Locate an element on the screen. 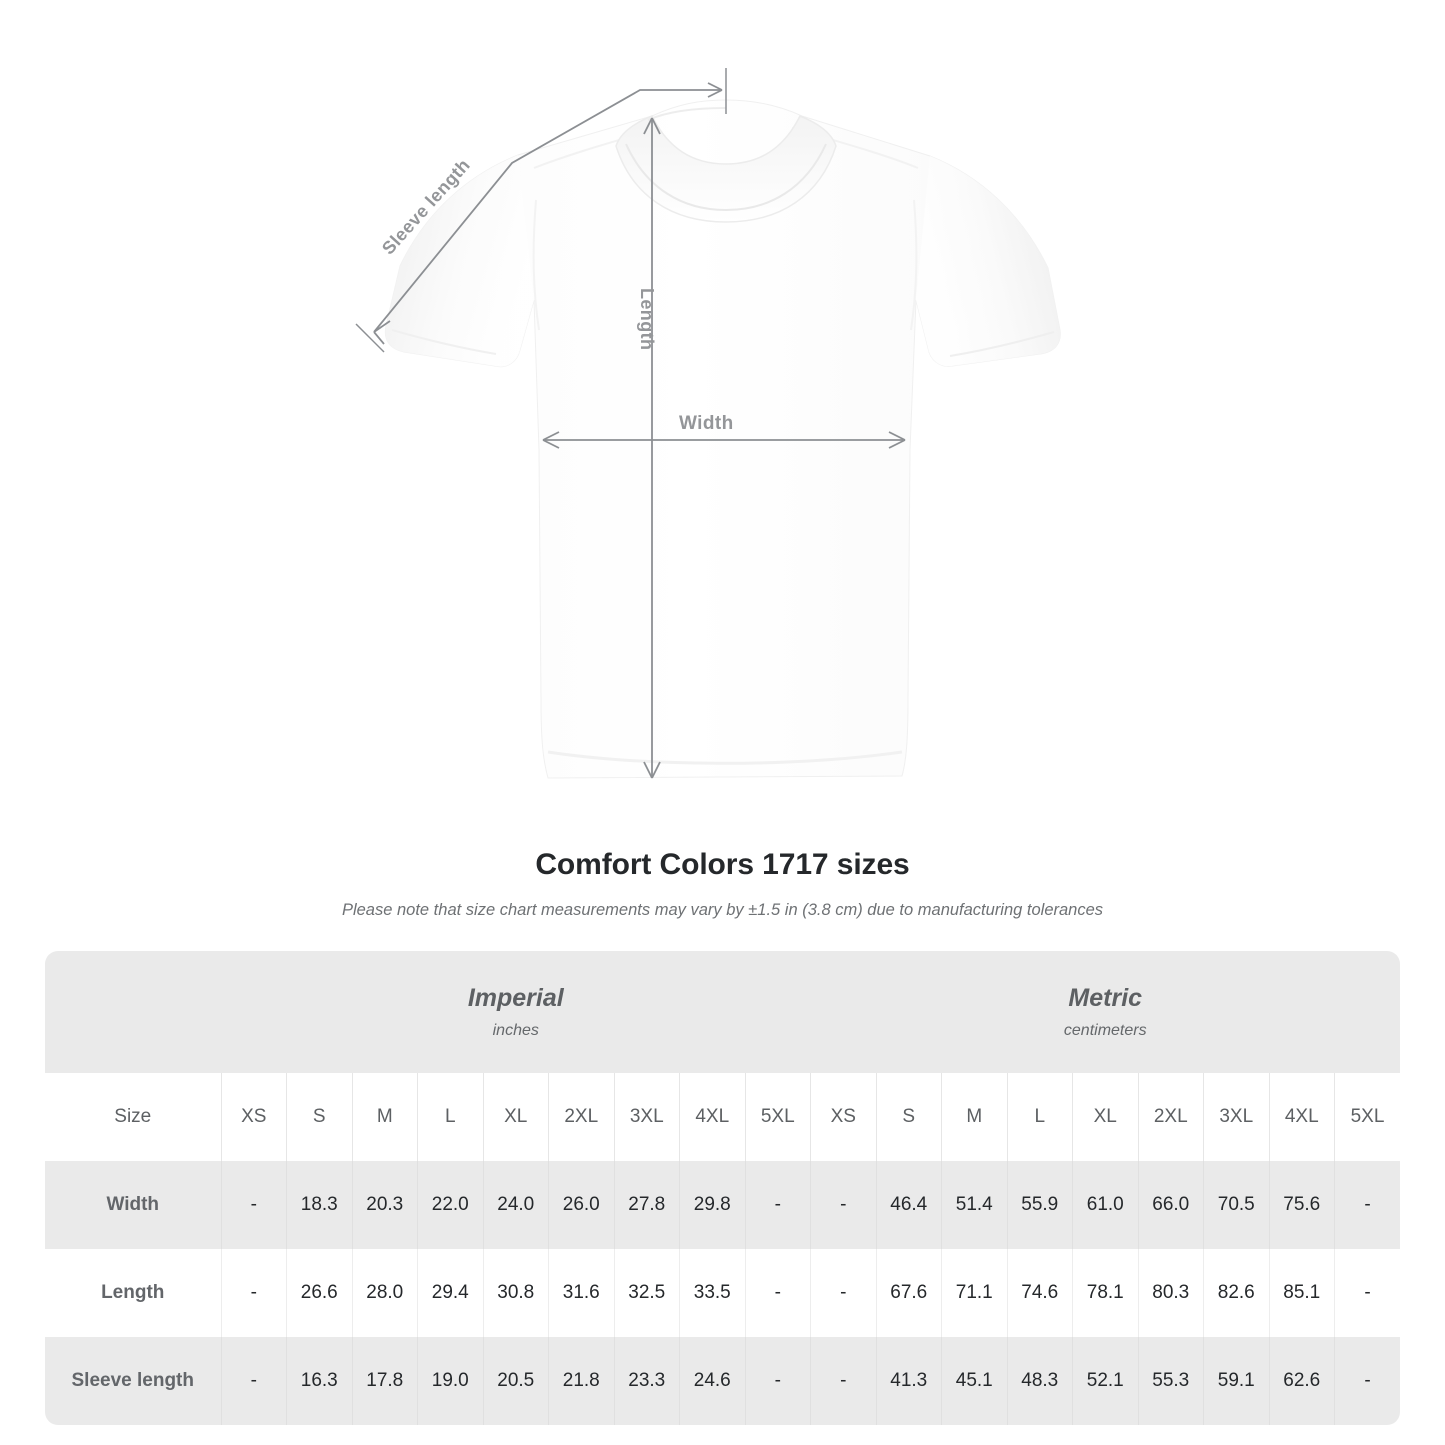 The image size is (1445, 1445). length-dimension is located at coordinates (652, 448).